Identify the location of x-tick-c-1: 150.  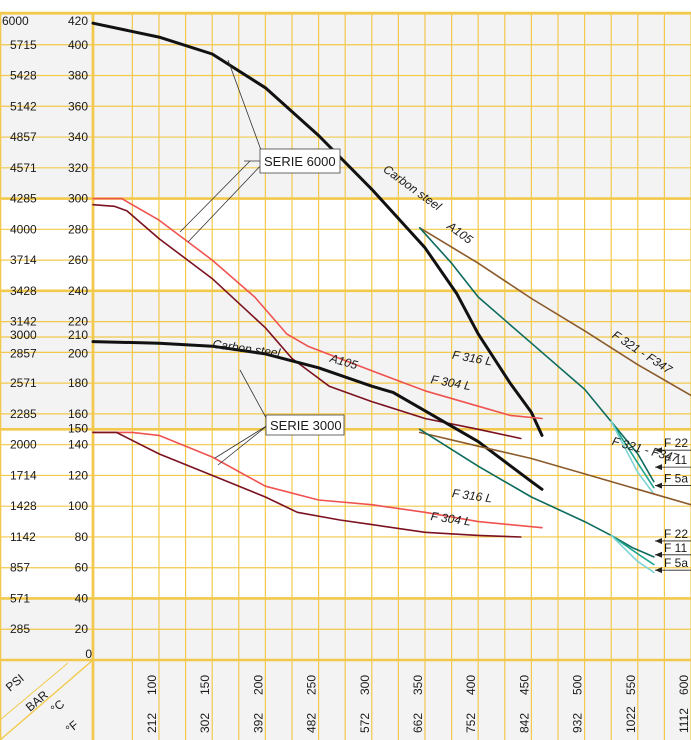
(205, 685).